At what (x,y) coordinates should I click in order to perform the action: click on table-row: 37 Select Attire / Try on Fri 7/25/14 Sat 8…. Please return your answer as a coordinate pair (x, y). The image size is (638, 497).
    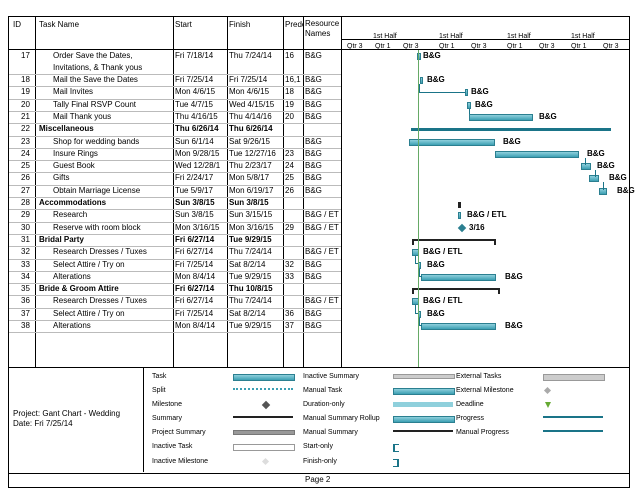
    Looking at the image, I should click on (175, 314).